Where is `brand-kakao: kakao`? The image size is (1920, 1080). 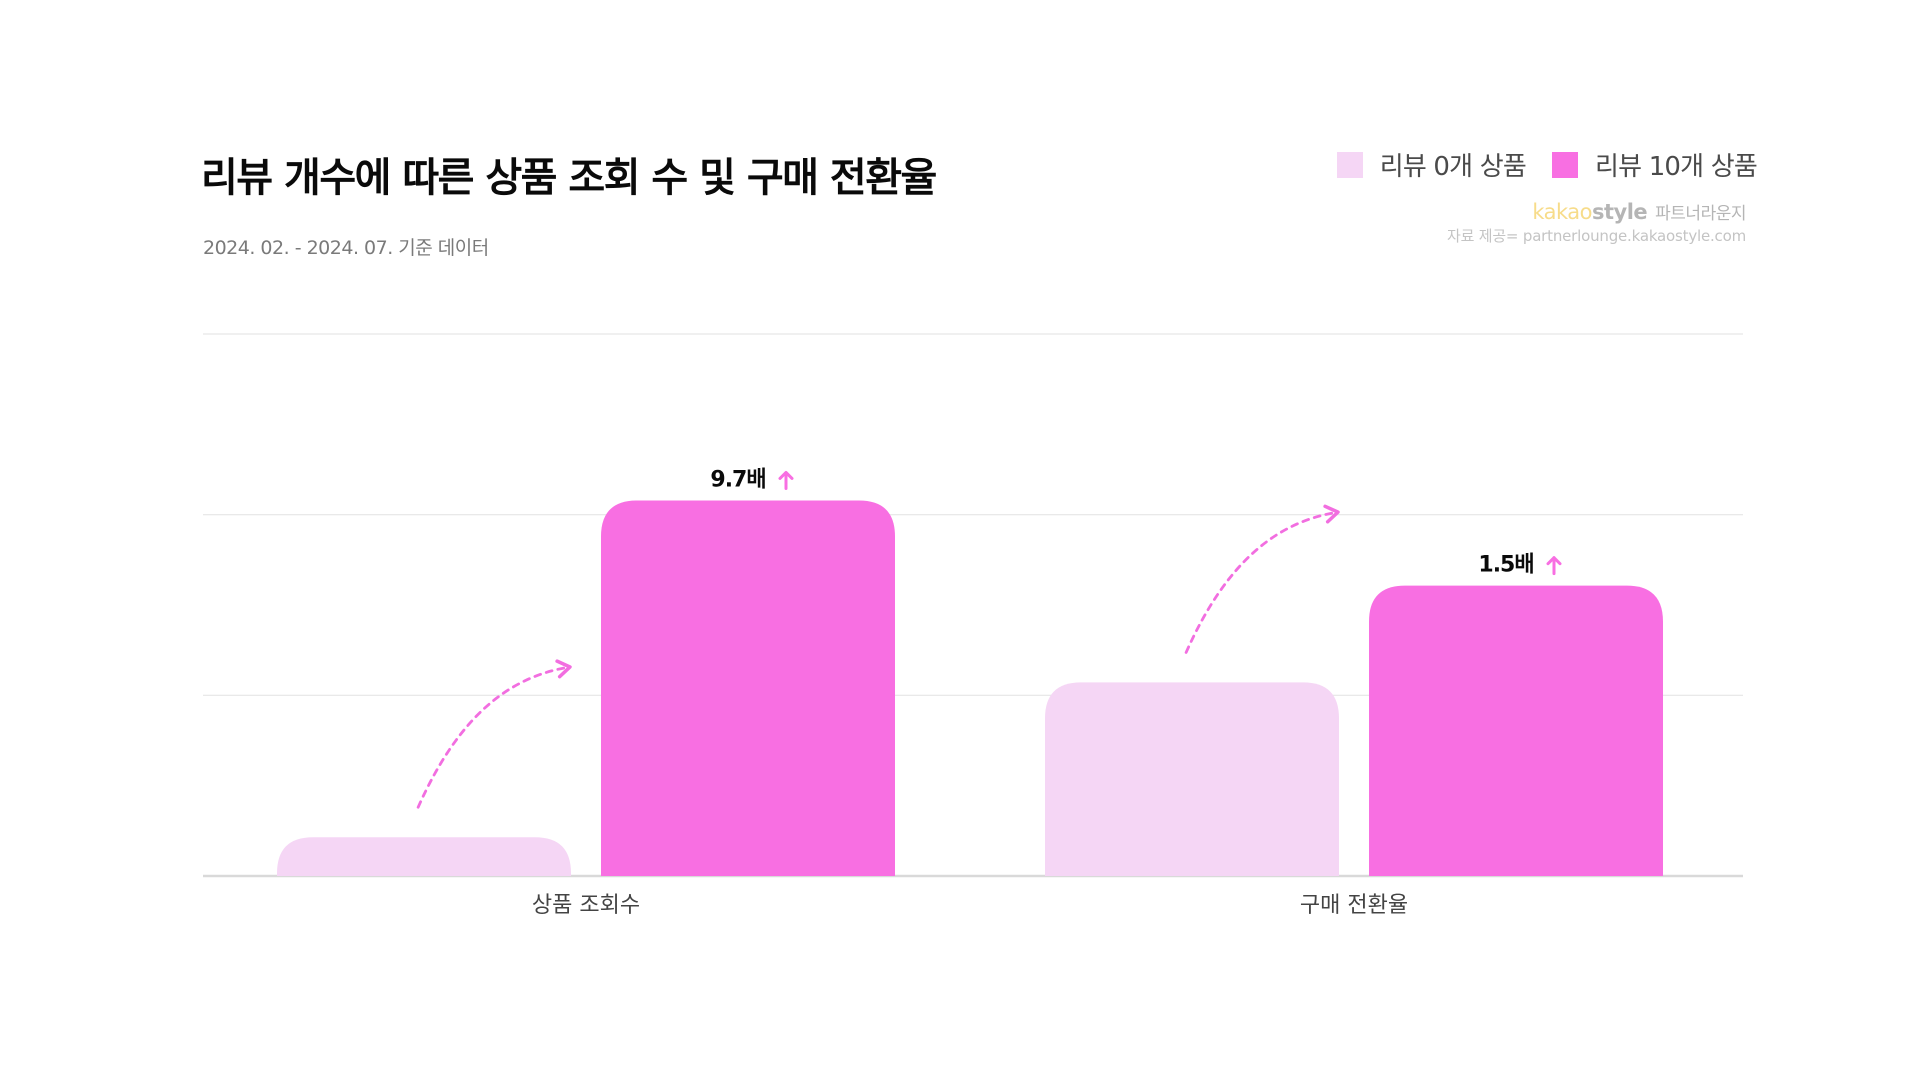 brand-kakao: kakao is located at coordinates (1562, 212).